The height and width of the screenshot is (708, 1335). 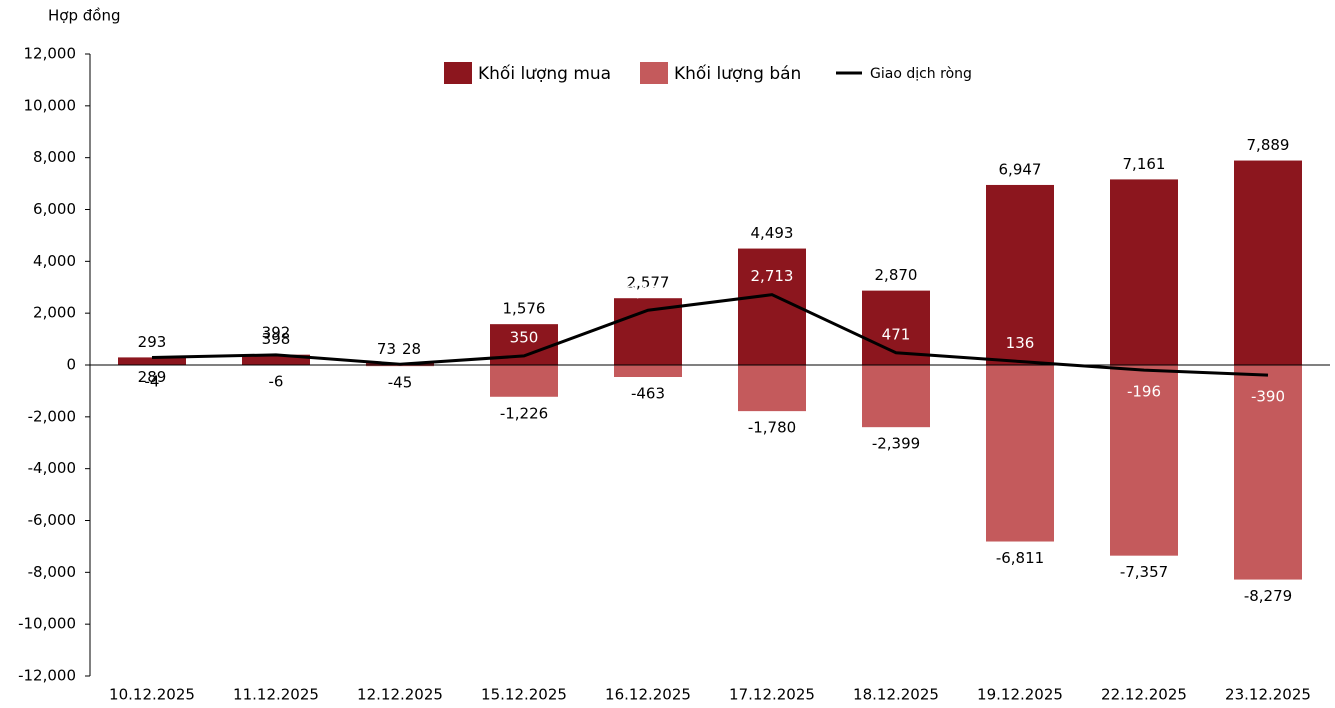 I want to click on y-tick-label: 4,000, so click(x=54, y=261).